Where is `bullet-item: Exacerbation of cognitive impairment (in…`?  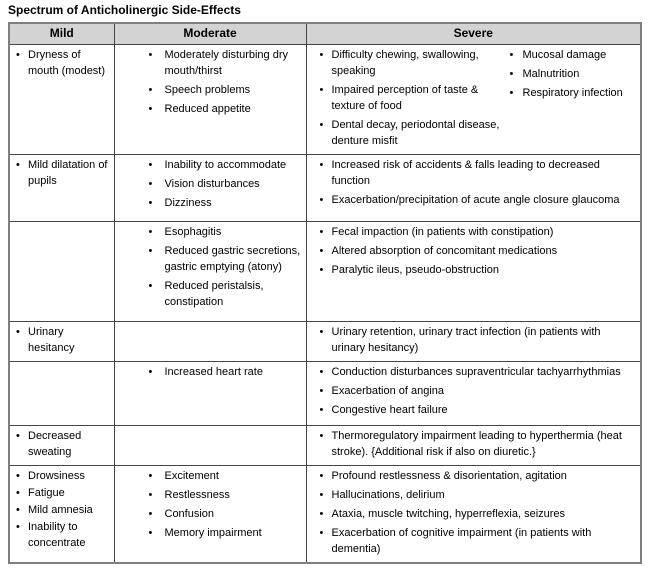 bullet-item: Exacerbation of cognitive impairment (in… is located at coordinates (473, 541).